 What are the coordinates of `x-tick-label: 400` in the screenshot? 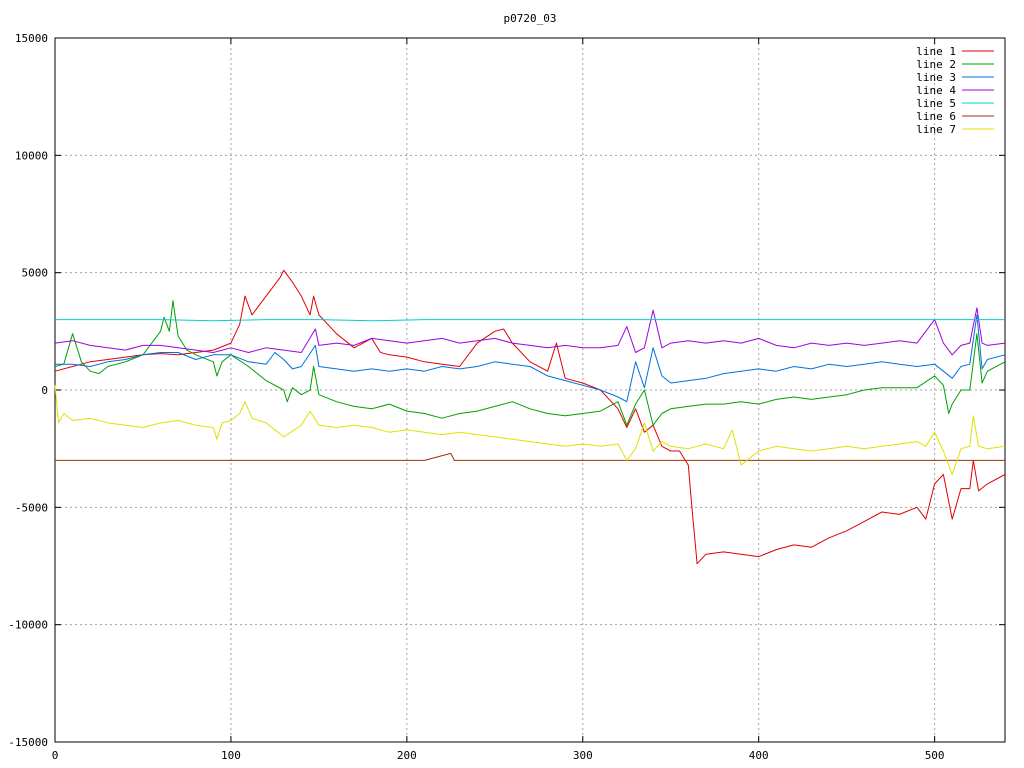 It's located at (759, 755).